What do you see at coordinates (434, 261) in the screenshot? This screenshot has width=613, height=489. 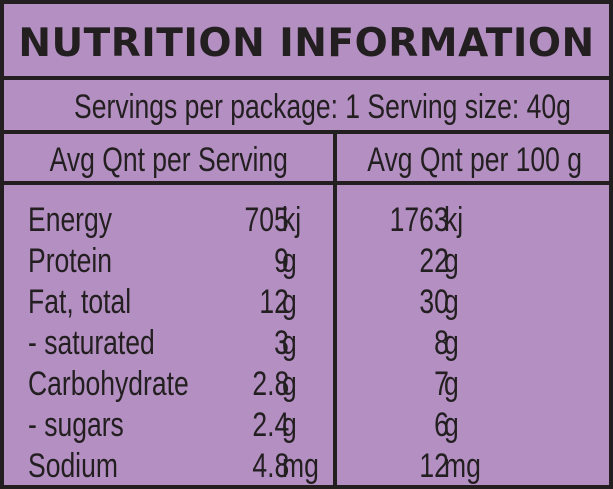 I see `per100-value: 22` at bounding box center [434, 261].